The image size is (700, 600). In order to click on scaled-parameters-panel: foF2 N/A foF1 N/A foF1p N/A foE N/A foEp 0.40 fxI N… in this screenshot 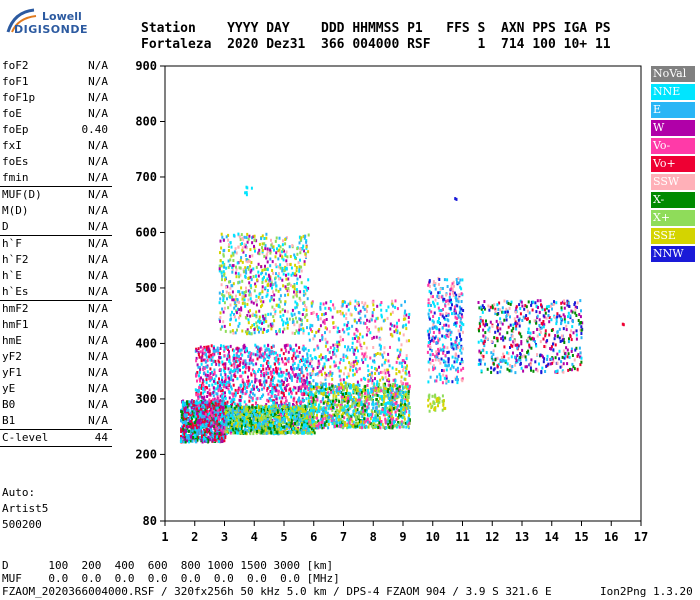, I will do `click(56, 252)`.